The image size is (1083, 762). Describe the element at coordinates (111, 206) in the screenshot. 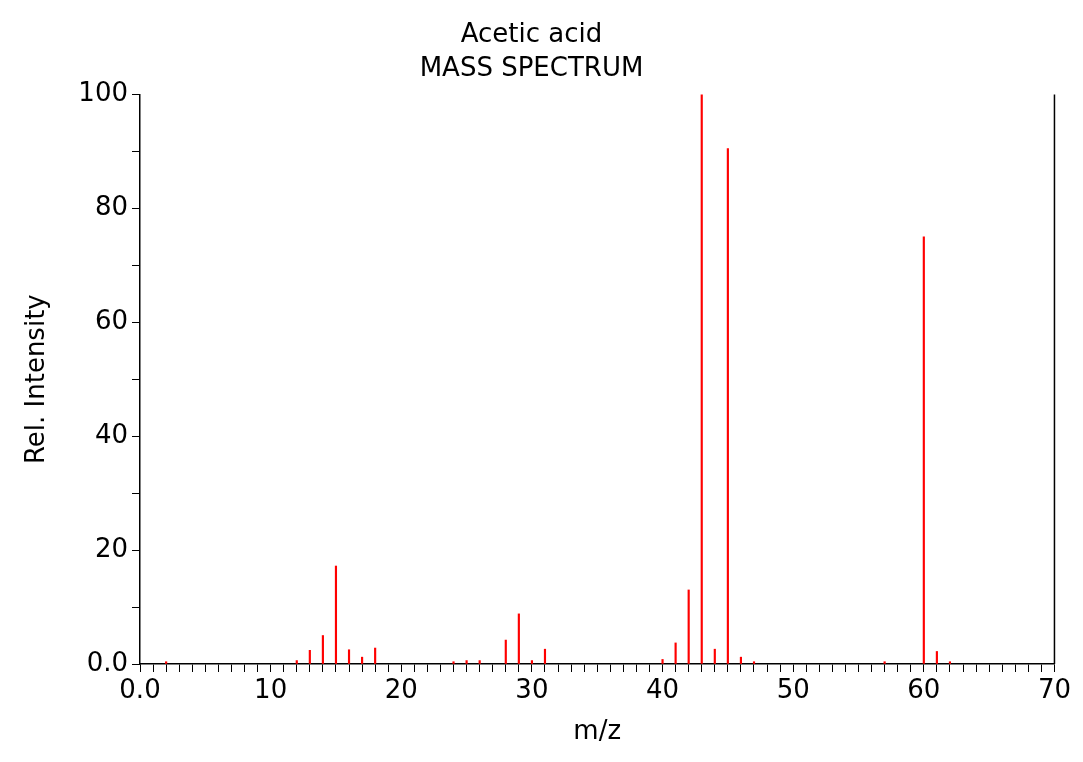

I see `y-tick-label: 80` at that location.